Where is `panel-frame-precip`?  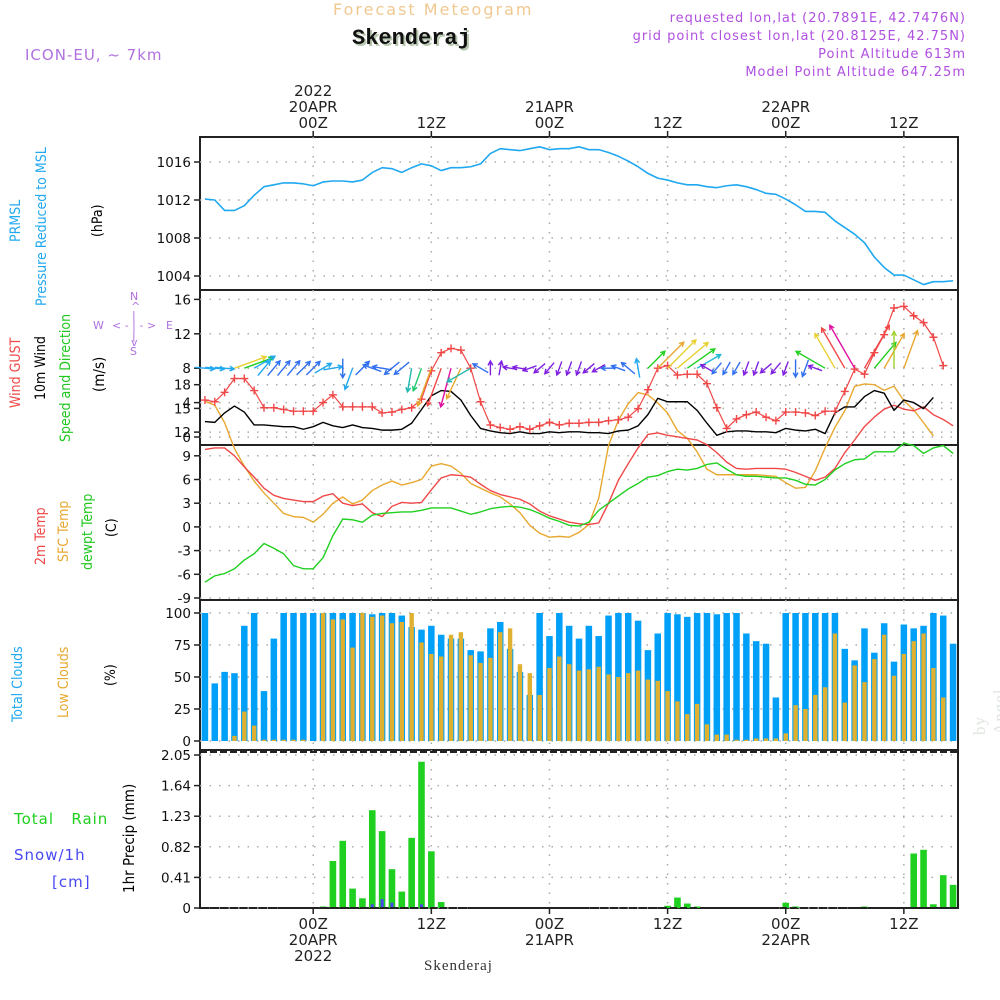 panel-frame-precip is located at coordinates (579, 829).